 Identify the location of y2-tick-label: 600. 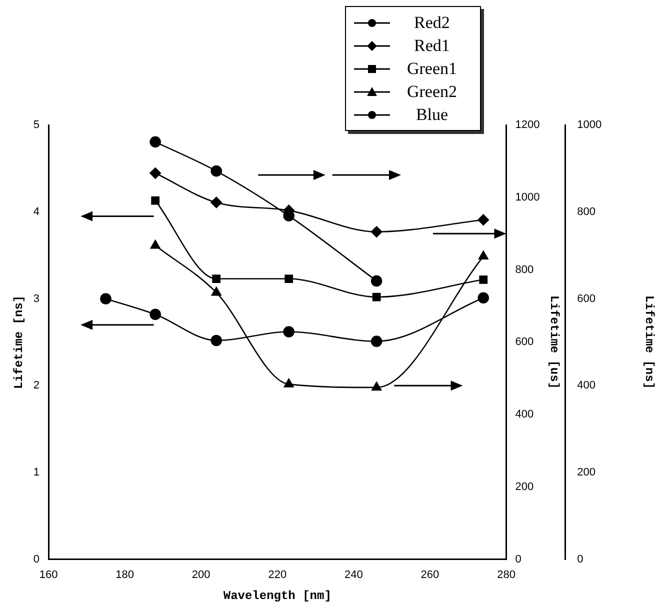
(524, 342).